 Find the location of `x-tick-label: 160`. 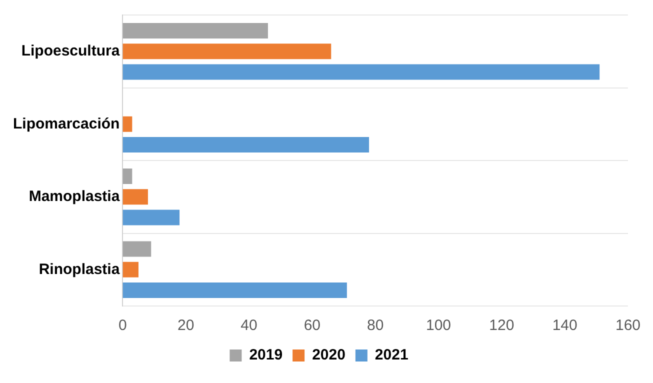

x-tick-label: 160 is located at coordinates (628, 325).